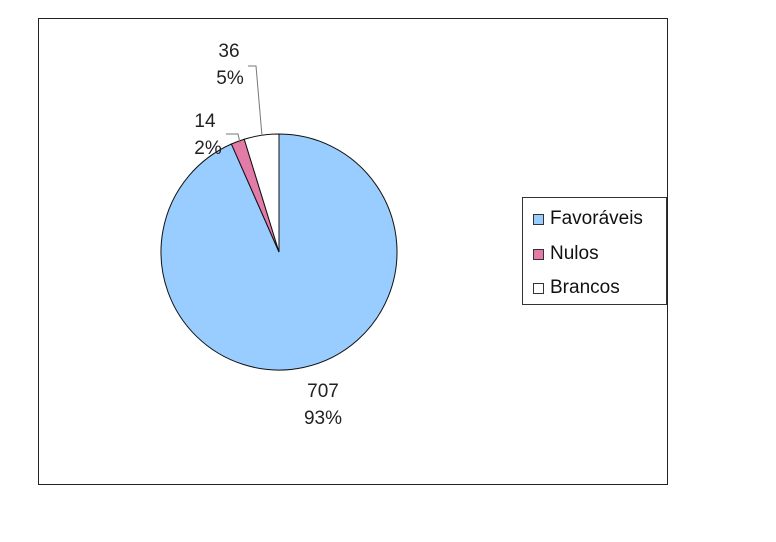 Image resolution: width=776 pixels, height=542 pixels. I want to click on chart-legend: Favoráveis Nulos Brancos, so click(594, 251).